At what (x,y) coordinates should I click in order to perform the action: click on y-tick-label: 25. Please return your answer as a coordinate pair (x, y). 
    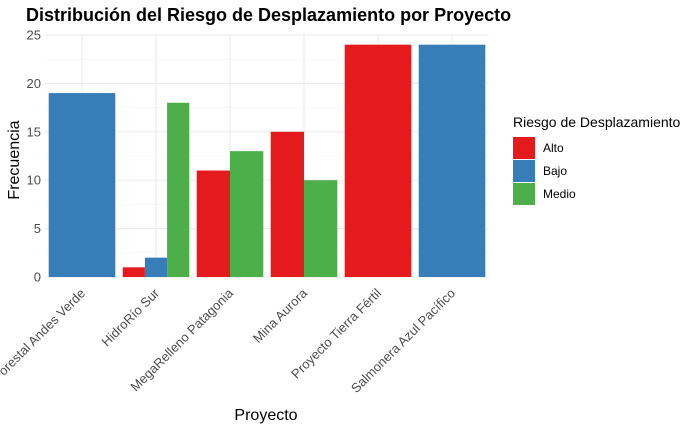
    Looking at the image, I should click on (34, 35).